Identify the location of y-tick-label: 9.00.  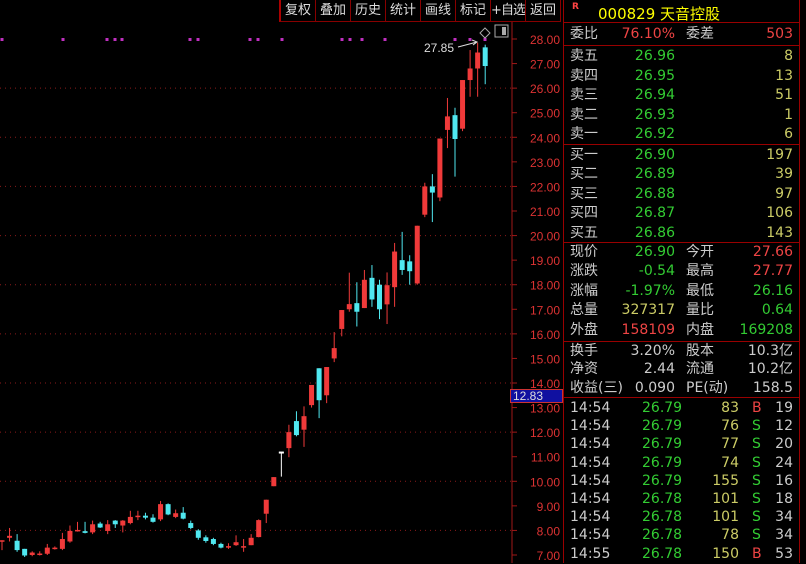
(549, 507).